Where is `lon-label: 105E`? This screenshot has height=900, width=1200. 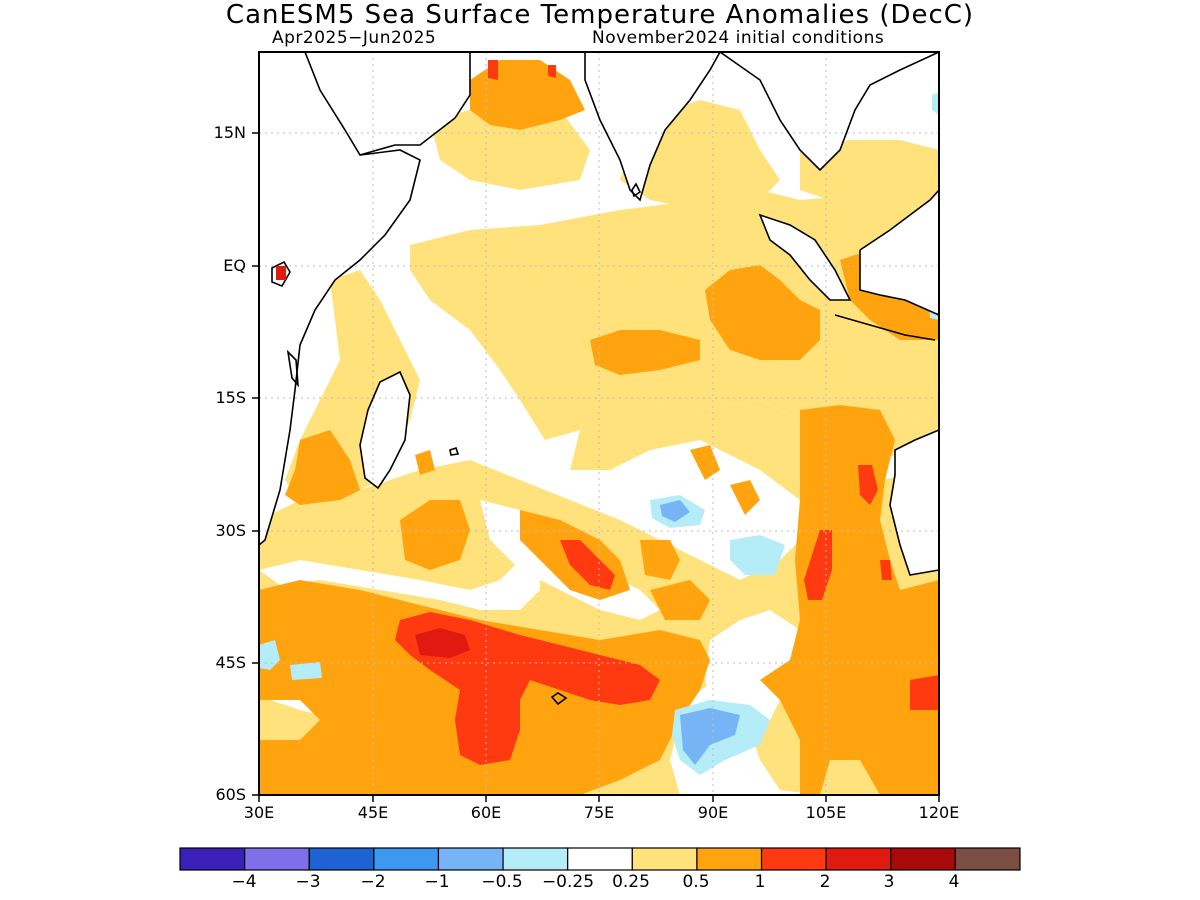
lon-label: 105E is located at coordinates (826, 812).